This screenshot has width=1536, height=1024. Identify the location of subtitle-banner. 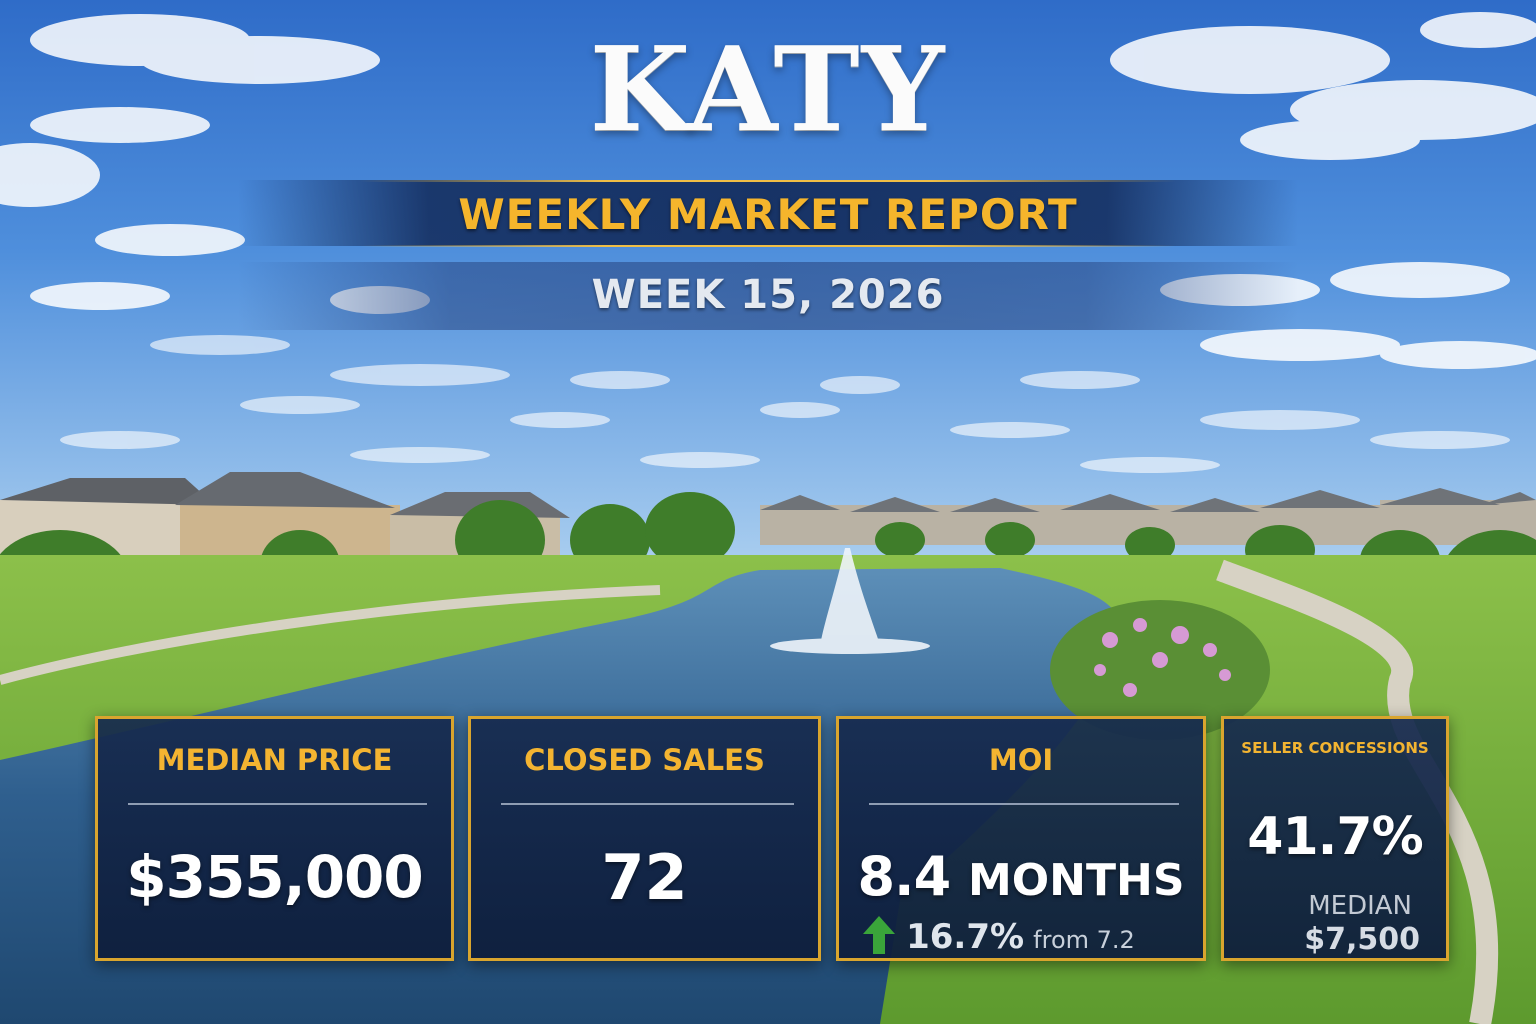
(768, 213).